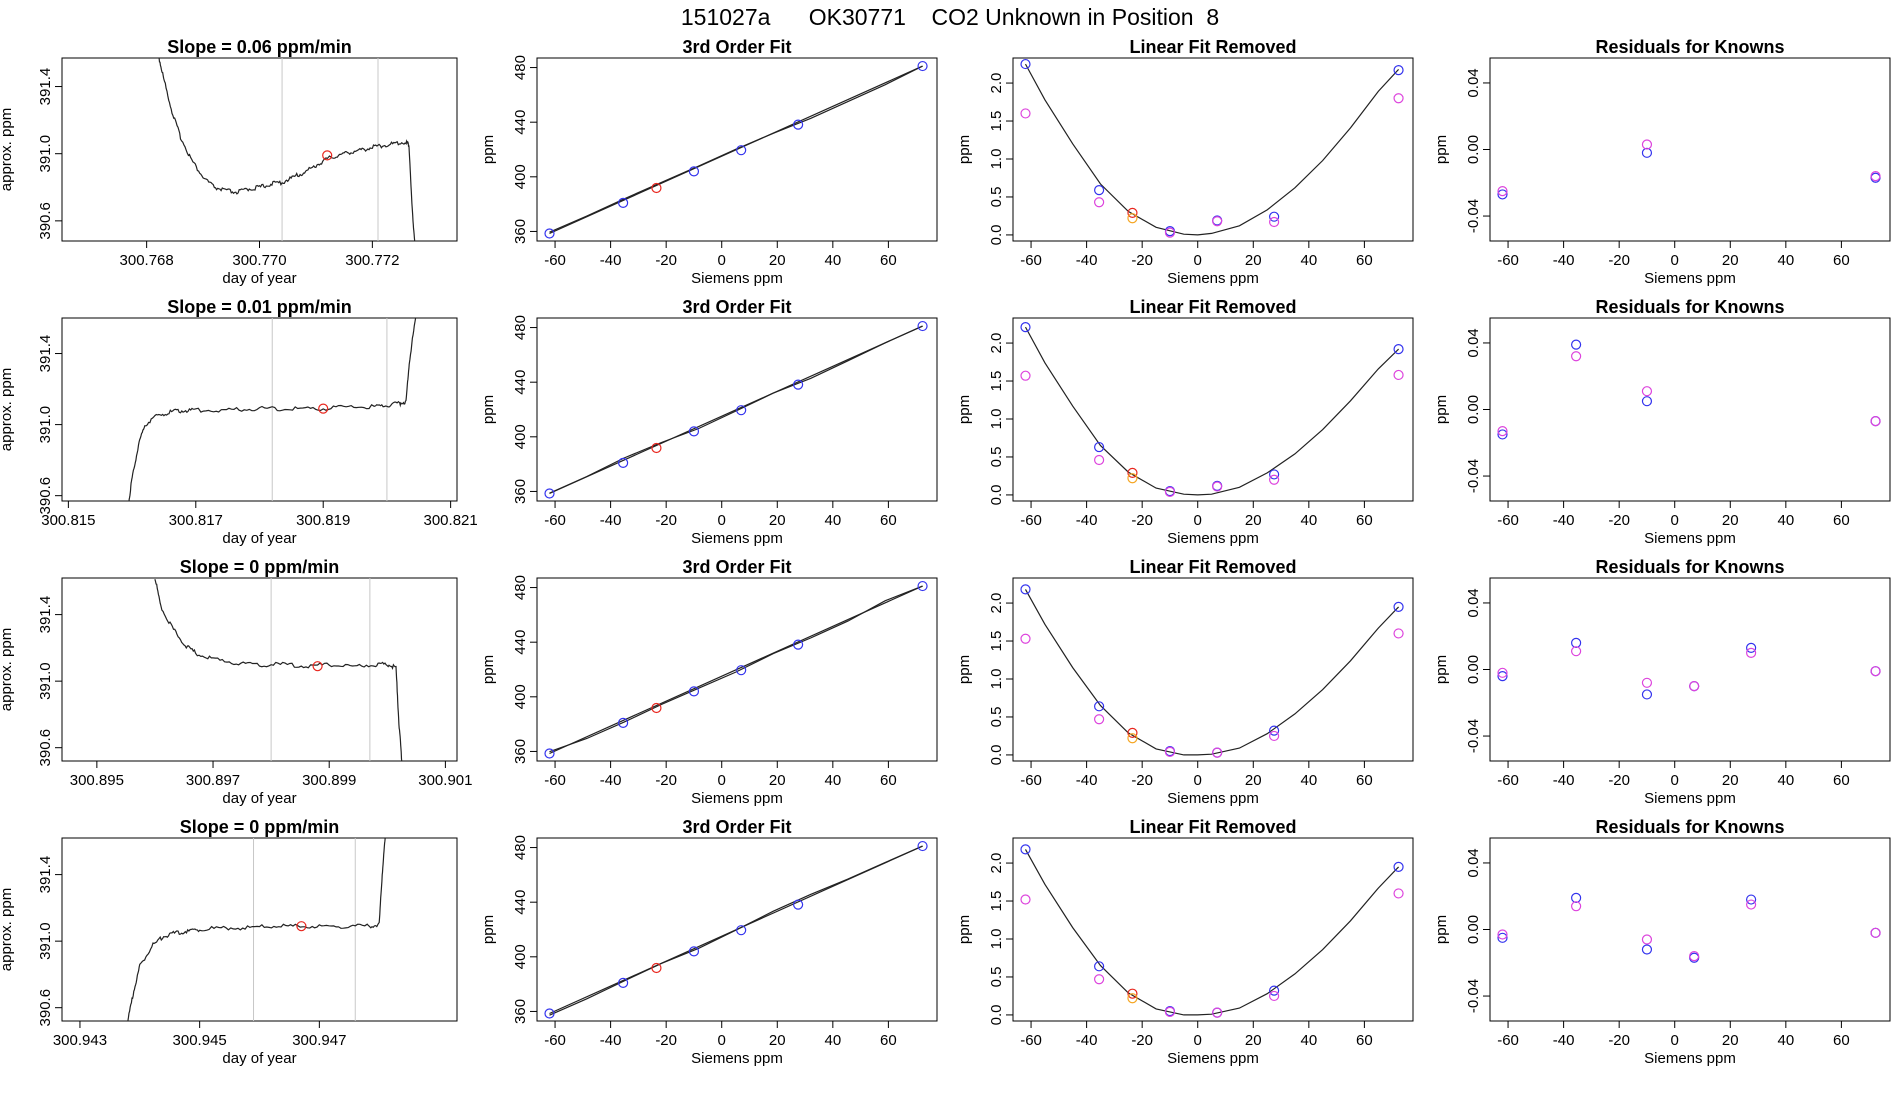 This screenshot has height=1100, width=1900. Describe the element at coordinates (996, 343) in the screenshot. I see `y-tick-label: 2.0` at that location.